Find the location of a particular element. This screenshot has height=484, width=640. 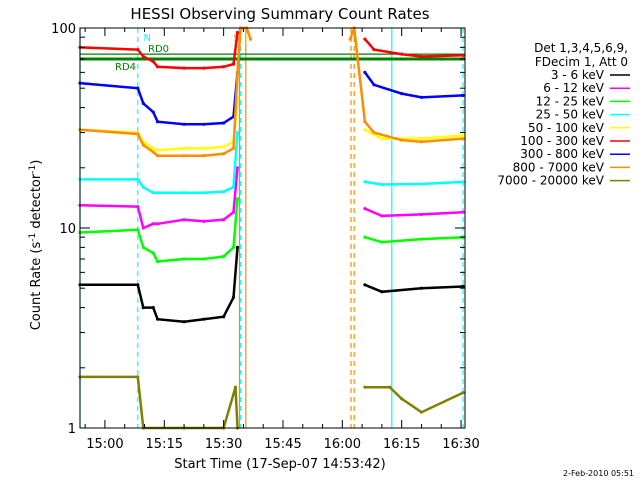

y-tick-label: 10 is located at coordinates (67, 229).